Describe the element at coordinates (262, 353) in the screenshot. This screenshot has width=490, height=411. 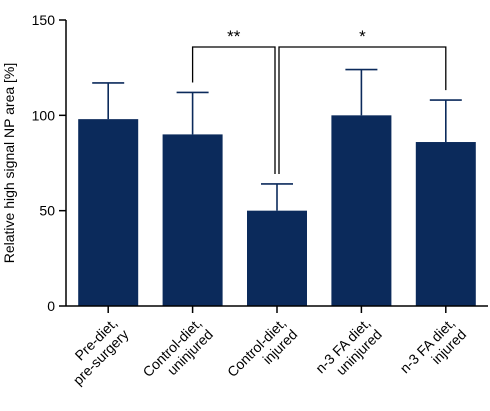
I see `x-tick-label: Control-diet,injured` at that location.